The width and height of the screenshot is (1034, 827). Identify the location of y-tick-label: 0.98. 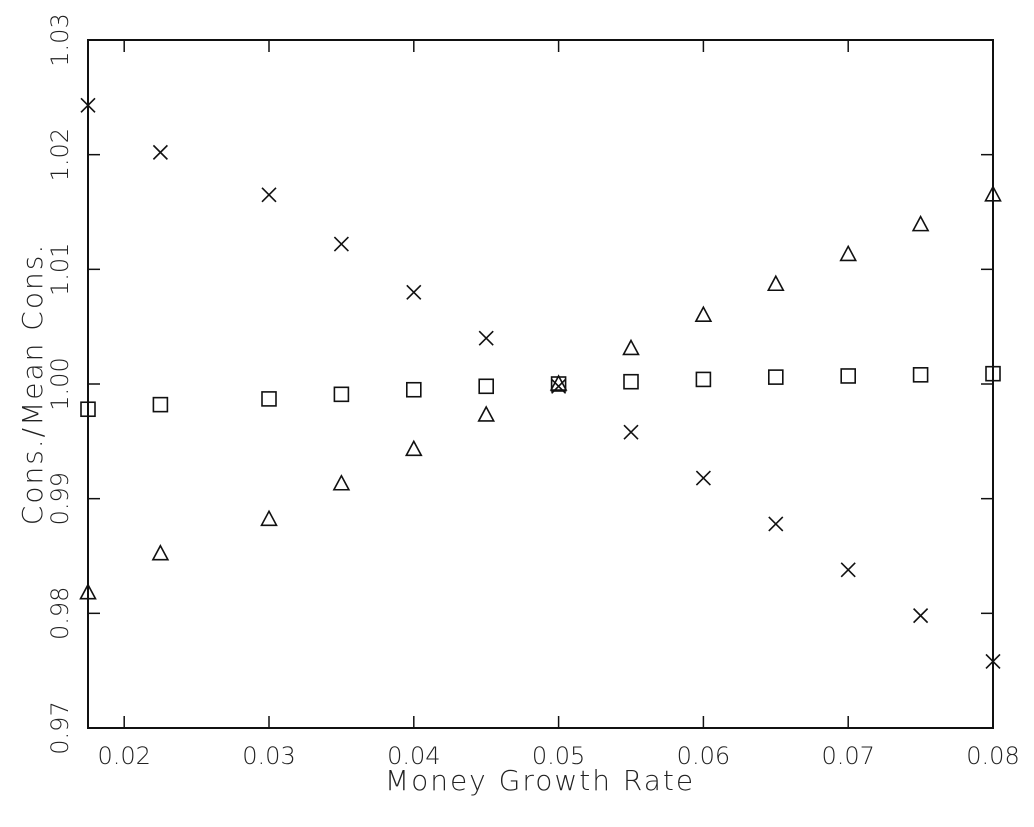
(60, 613).